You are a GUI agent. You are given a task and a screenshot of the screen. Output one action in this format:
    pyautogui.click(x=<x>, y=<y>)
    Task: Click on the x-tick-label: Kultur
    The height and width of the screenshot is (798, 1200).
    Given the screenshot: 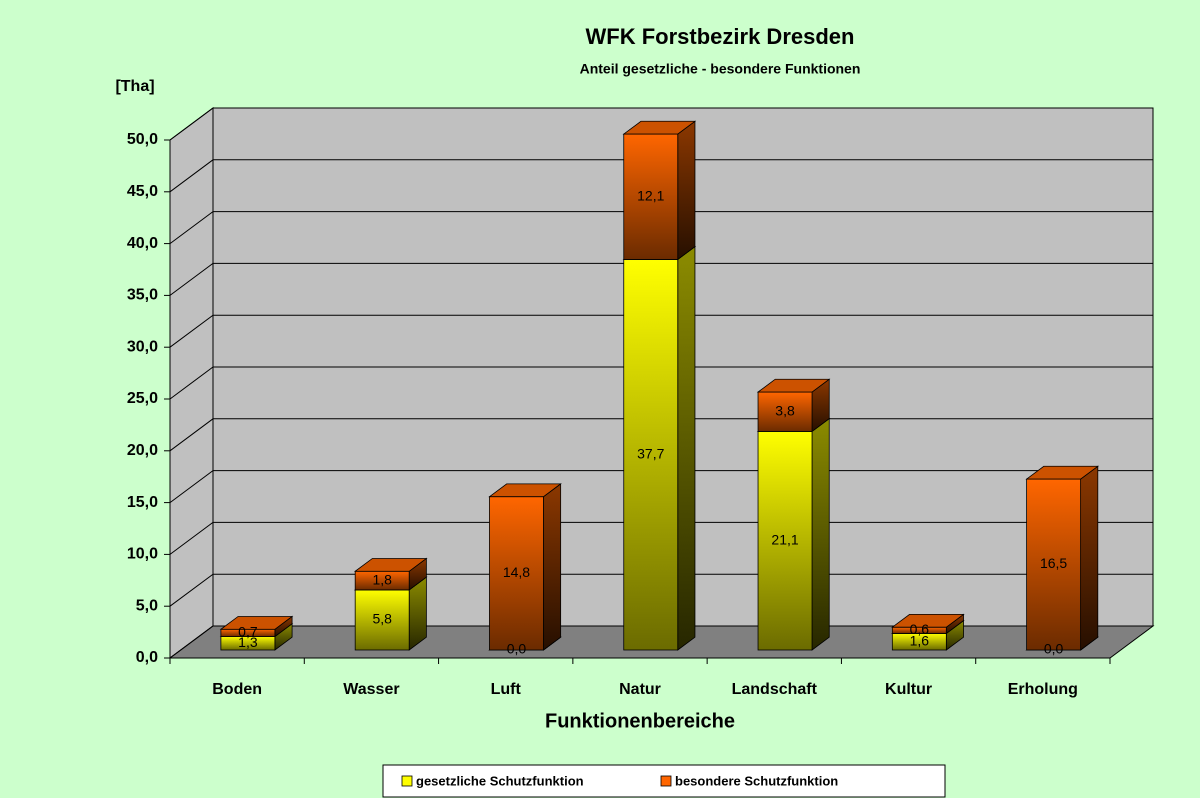 What is the action you would take?
    pyautogui.click(x=908, y=689)
    